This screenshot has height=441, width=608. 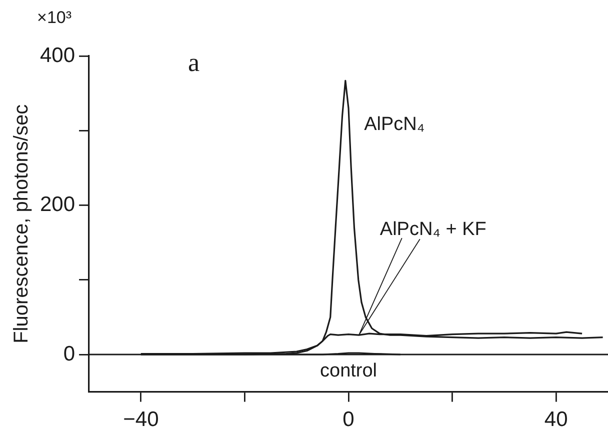 I want to click on x-tick-label: −40, so click(x=141, y=420).